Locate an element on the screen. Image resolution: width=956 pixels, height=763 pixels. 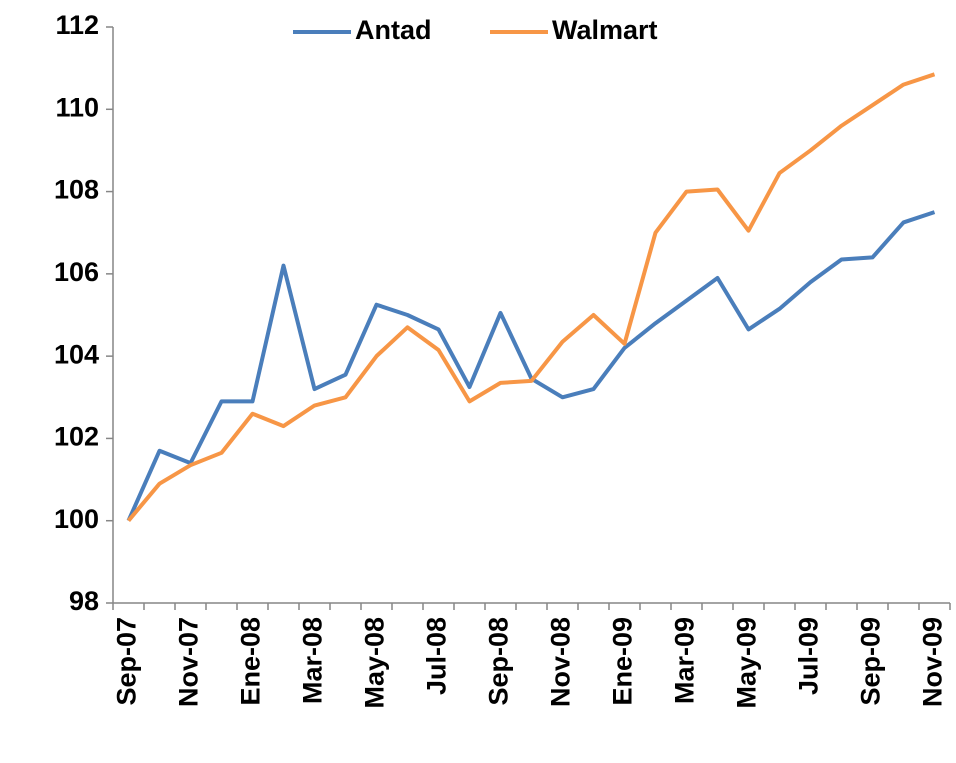
y-tick-label: 108 is located at coordinates (76, 190).